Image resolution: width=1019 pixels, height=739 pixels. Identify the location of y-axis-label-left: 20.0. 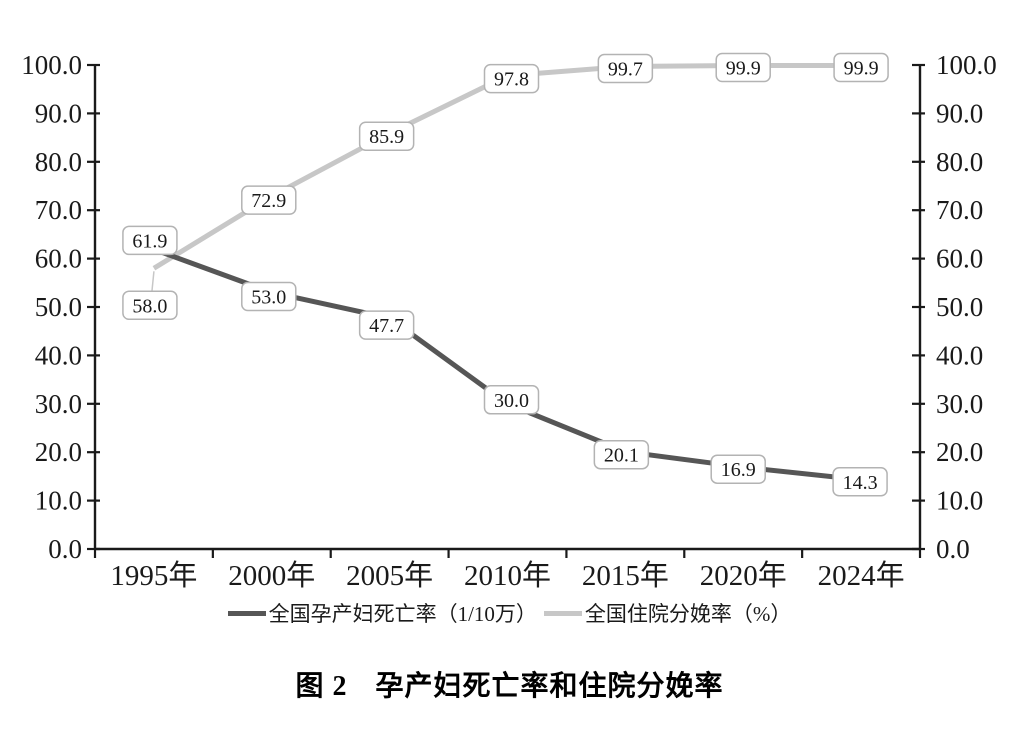
(58, 452).